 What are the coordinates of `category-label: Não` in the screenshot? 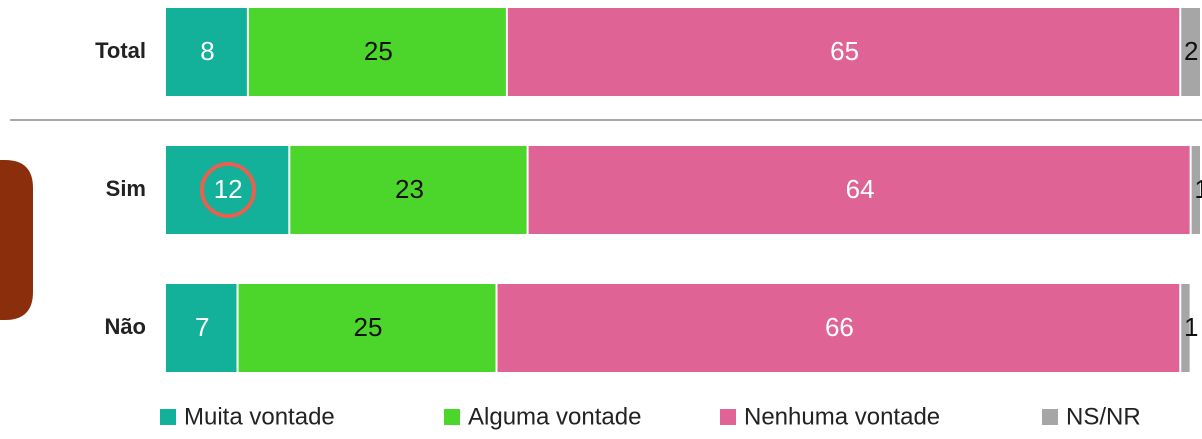 It's located at (125, 326).